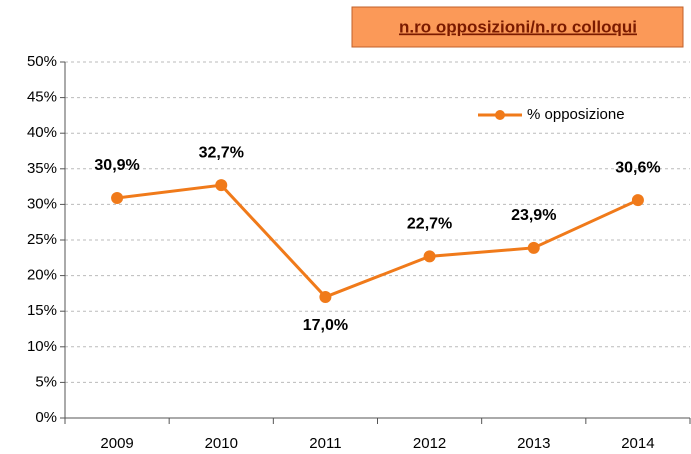 The image size is (691, 454). I want to click on x-tick-label: 2012, so click(429, 443).